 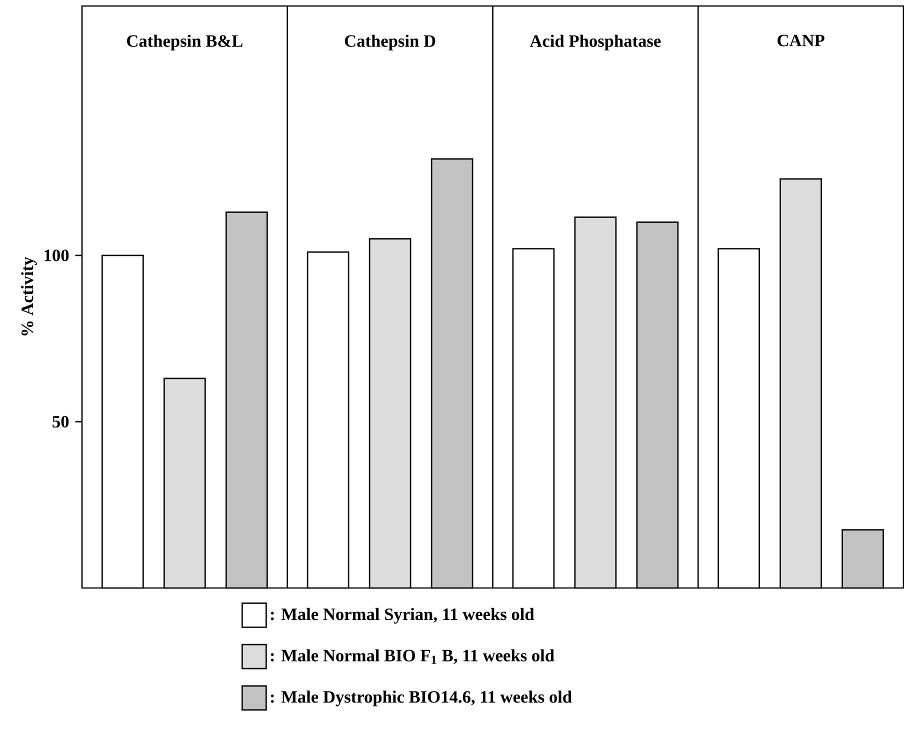 I want to click on x-tick-label: Cathepsin B&L, so click(x=184, y=42).